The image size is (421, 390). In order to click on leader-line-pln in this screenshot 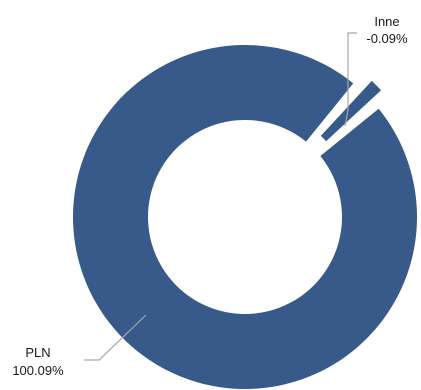, I will do `click(115, 337)`.